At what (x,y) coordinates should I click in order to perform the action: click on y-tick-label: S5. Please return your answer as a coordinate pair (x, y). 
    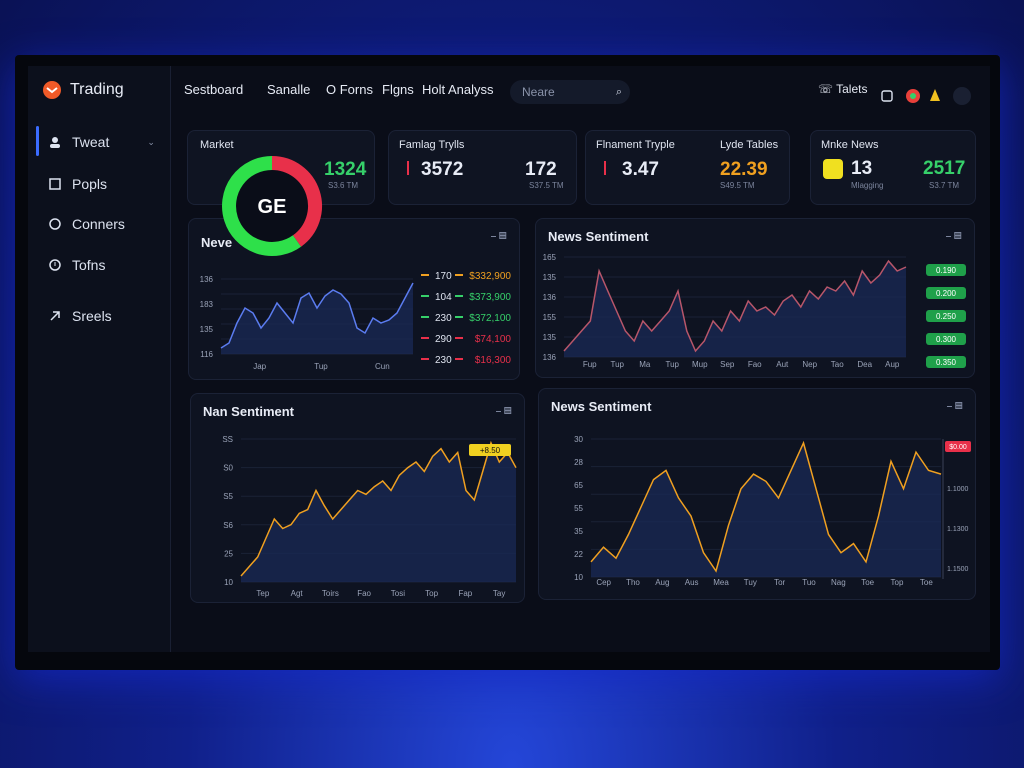
    Looking at the image, I should click on (228, 496).